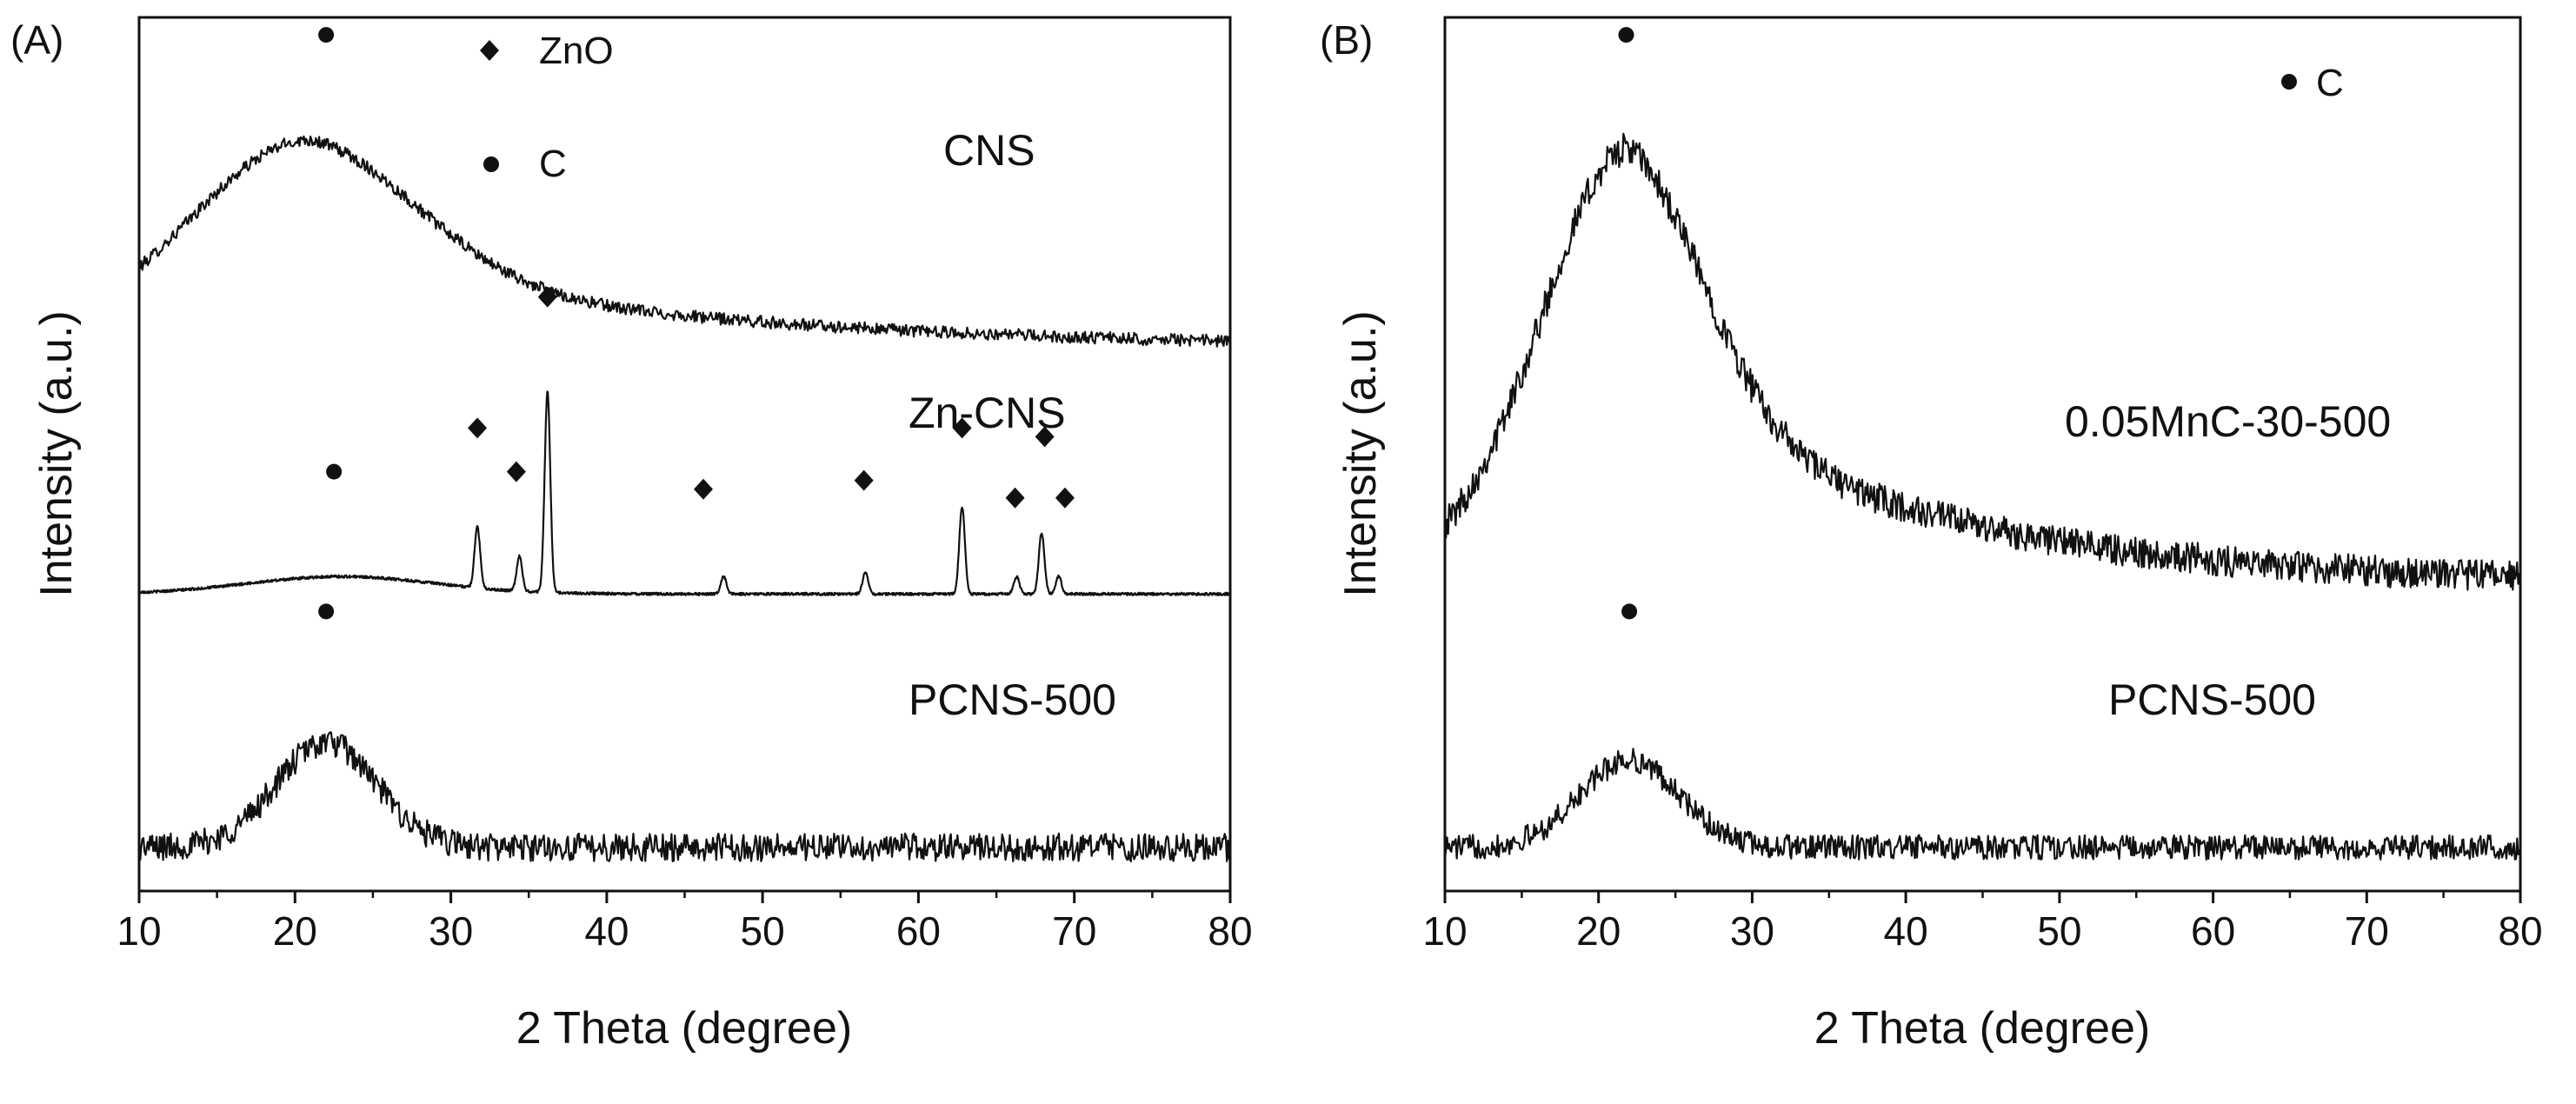 This screenshot has width=2576, height=1104. What do you see at coordinates (576, 51) in the screenshot?
I see `legend-zno-label: ZnO` at bounding box center [576, 51].